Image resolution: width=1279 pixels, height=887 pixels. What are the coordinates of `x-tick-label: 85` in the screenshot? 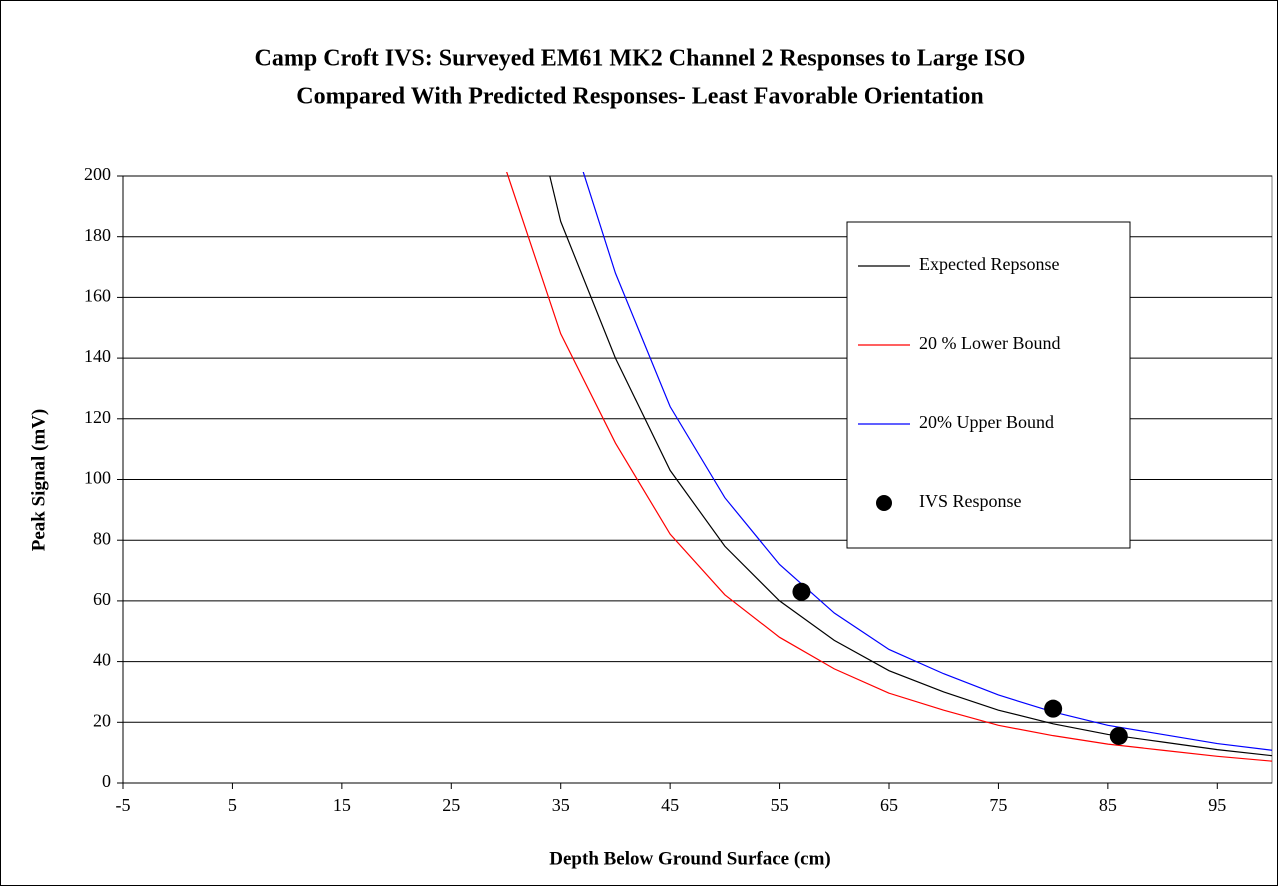 It's located at (1108, 805).